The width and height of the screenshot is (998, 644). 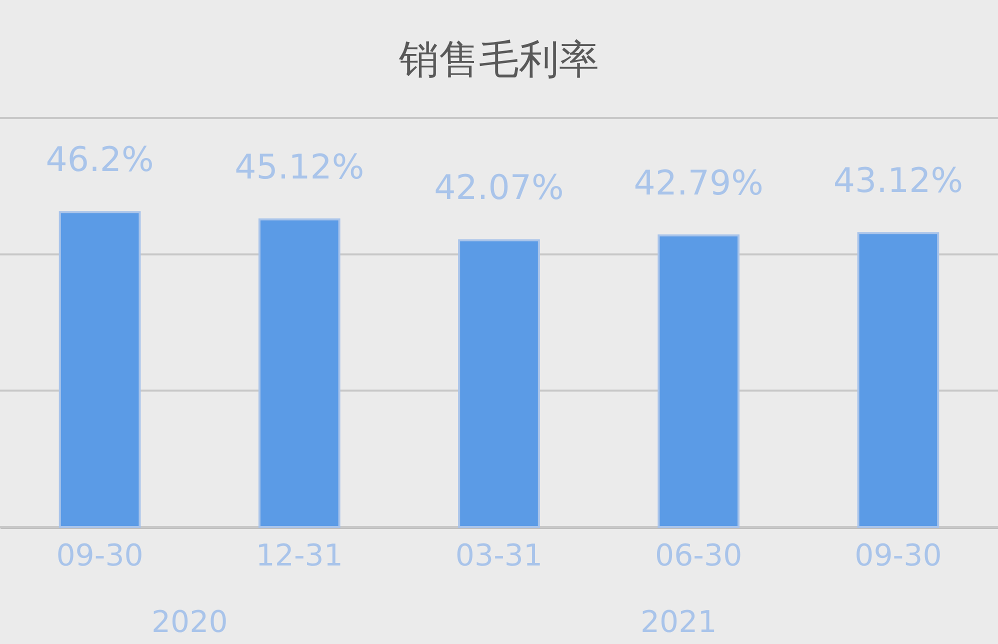 What do you see at coordinates (299, 167) in the screenshot?
I see `data-label: 45.12%` at bounding box center [299, 167].